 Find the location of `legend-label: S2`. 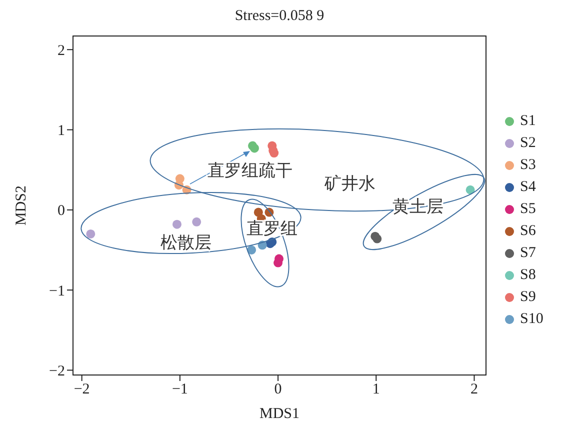

legend-label: S2 is located at coordinates (528, 143).